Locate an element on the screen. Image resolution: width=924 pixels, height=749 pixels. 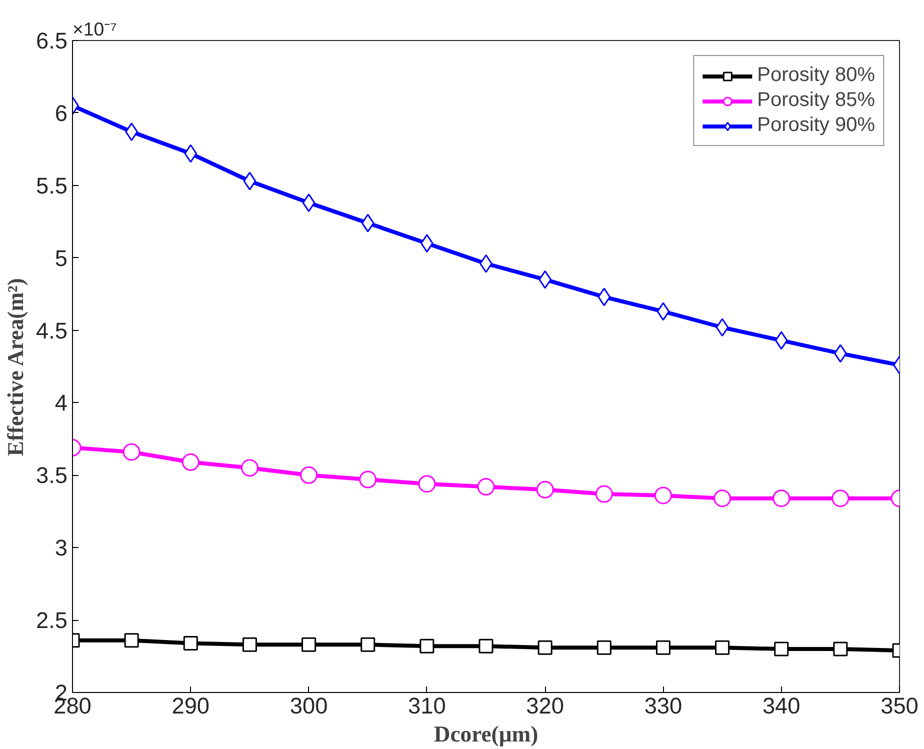
x-tick-label: 310 is located at coordinates (427, 705).